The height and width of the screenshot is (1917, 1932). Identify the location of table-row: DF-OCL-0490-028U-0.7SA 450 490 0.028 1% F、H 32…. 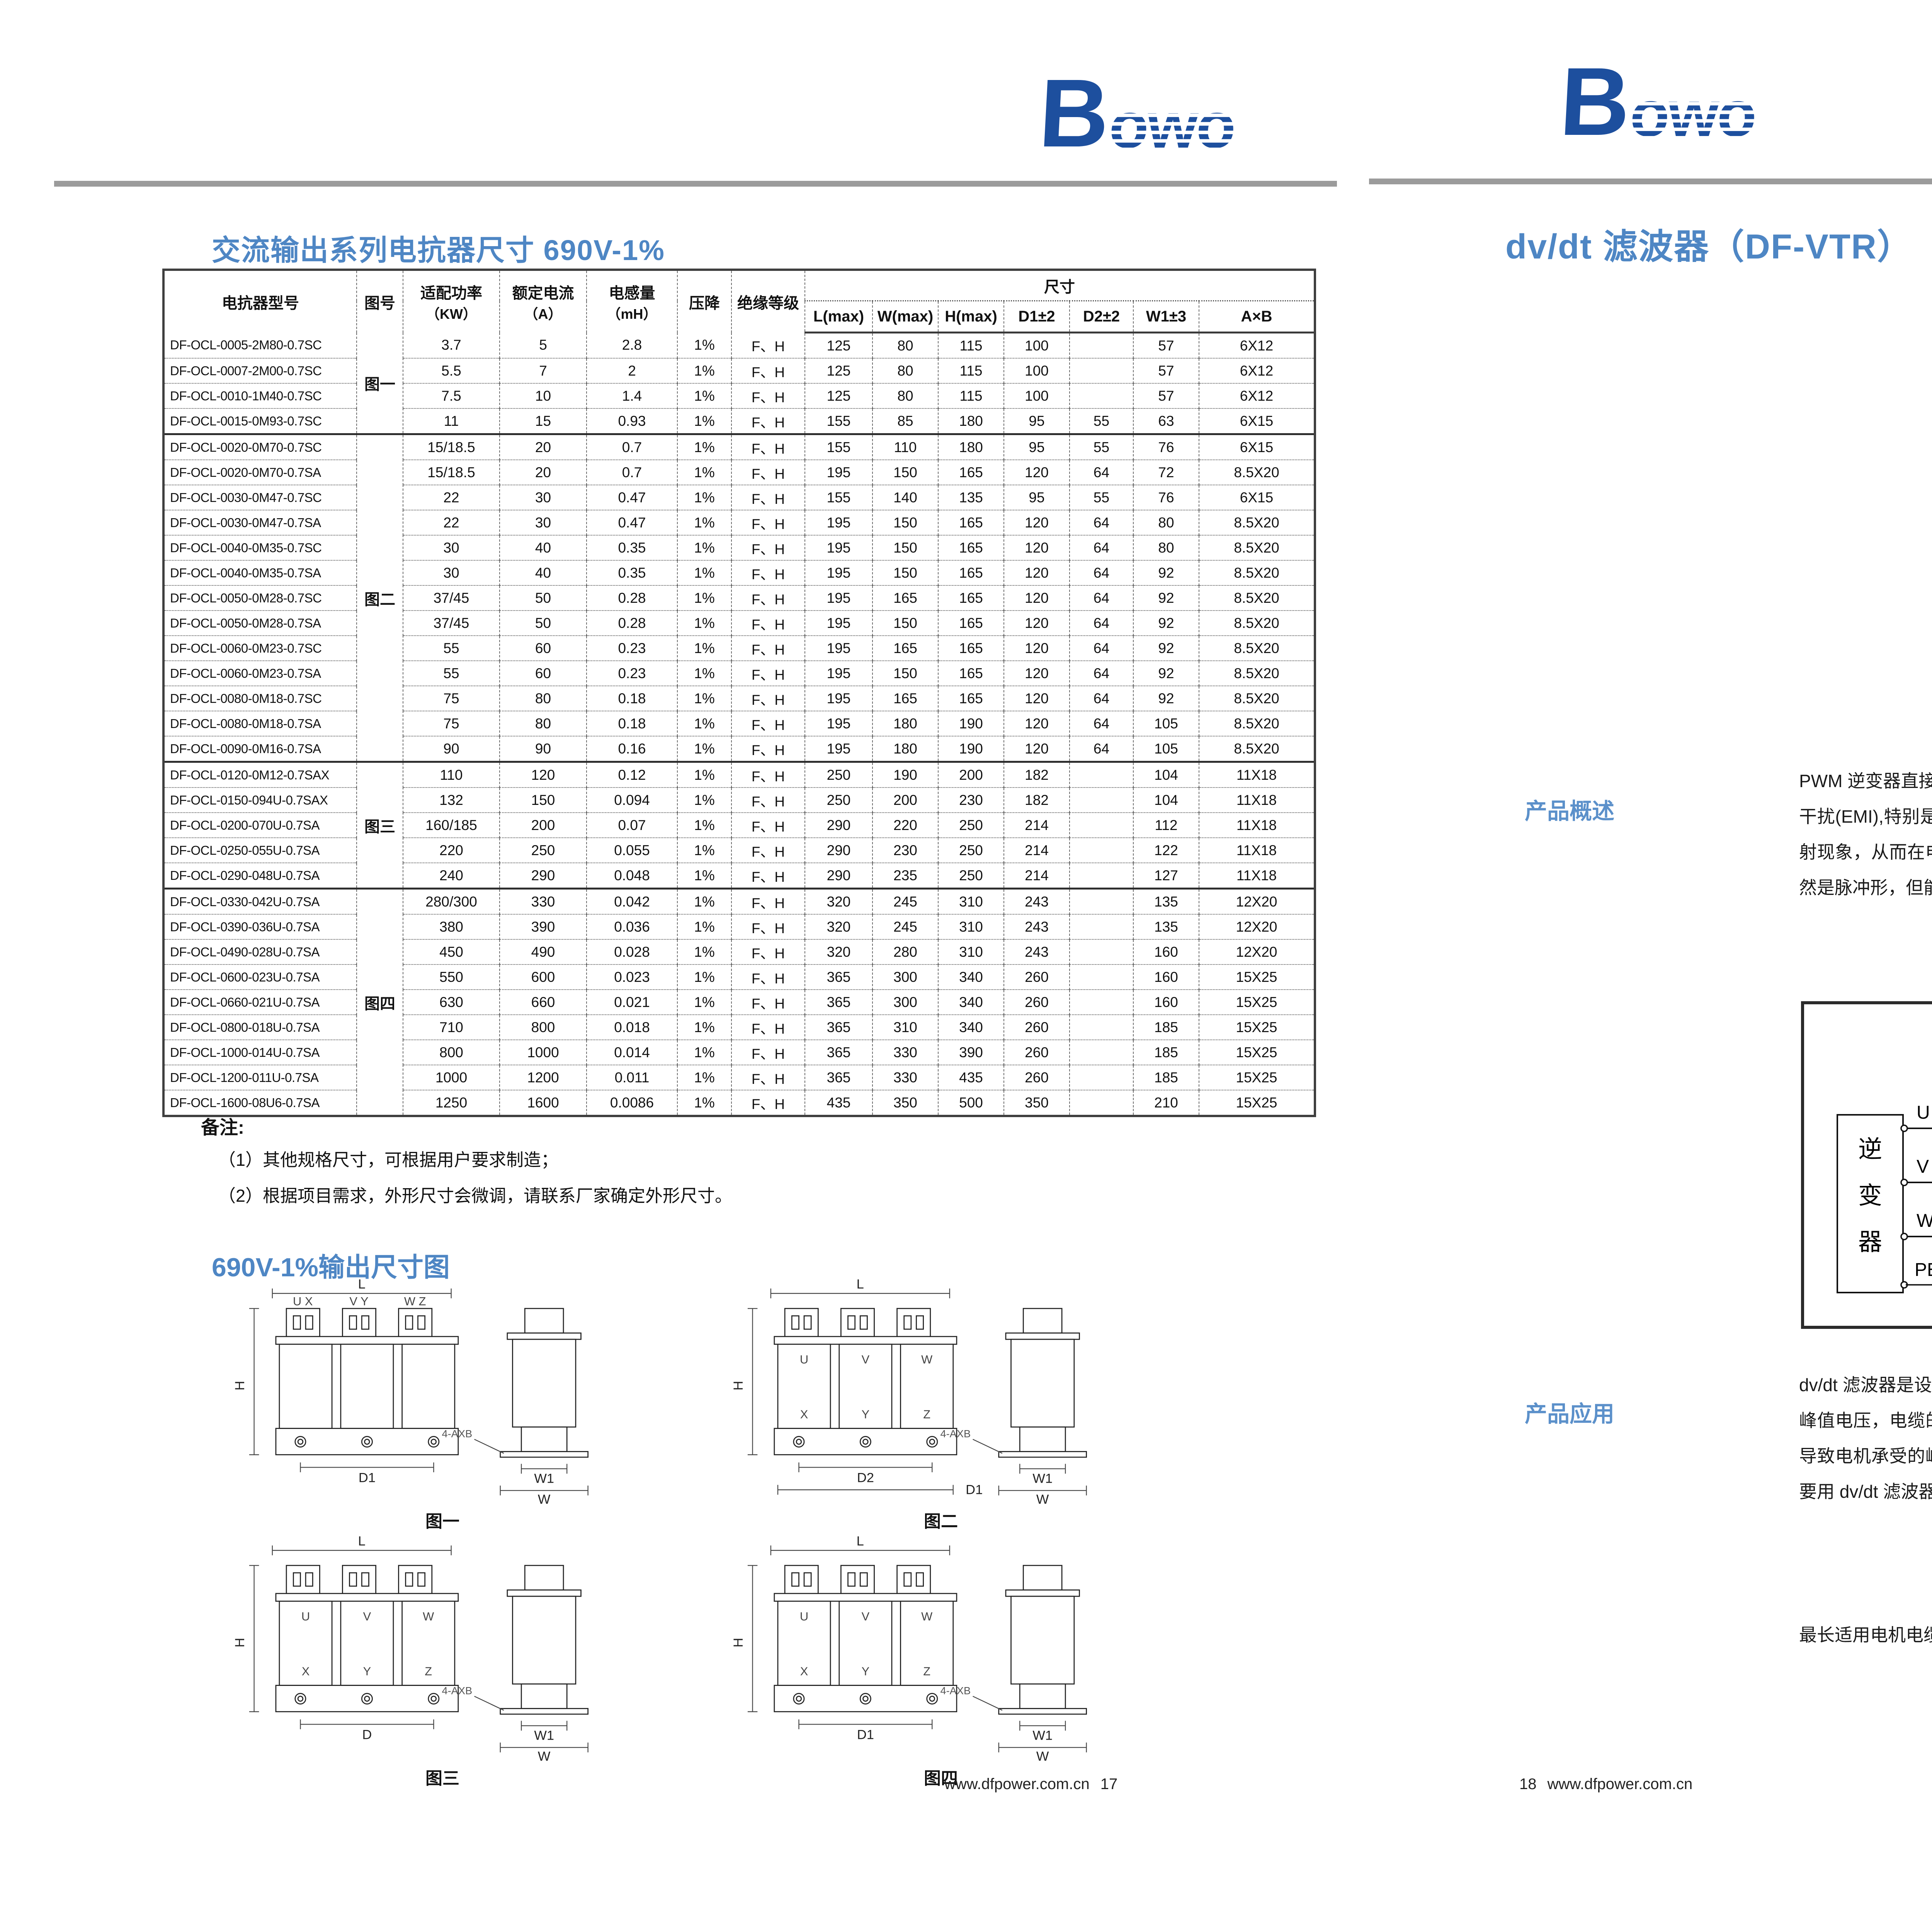
(739, 952).